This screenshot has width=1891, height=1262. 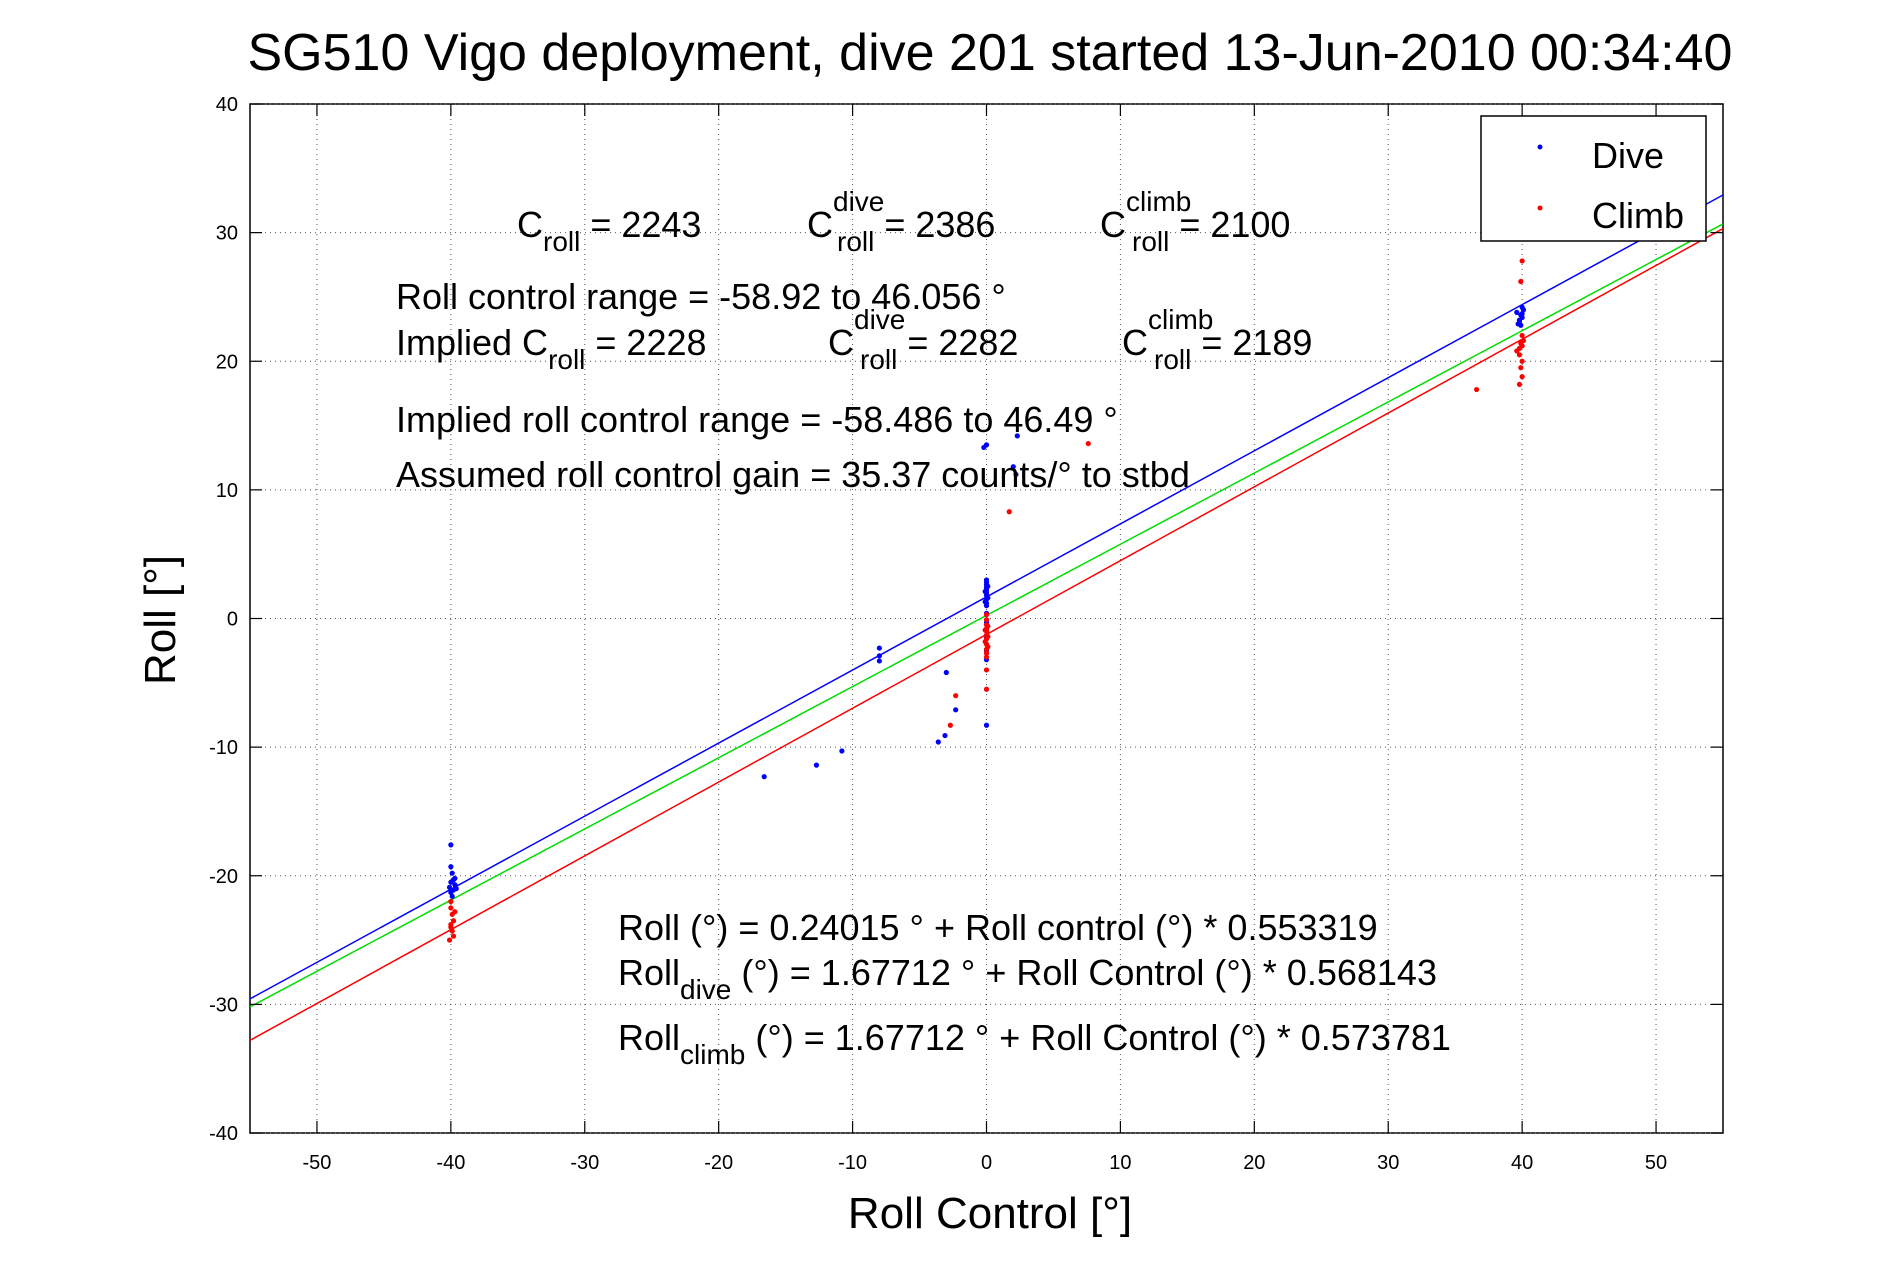 I want to click on y-tick-label: 40, so click(x=227, y=105).